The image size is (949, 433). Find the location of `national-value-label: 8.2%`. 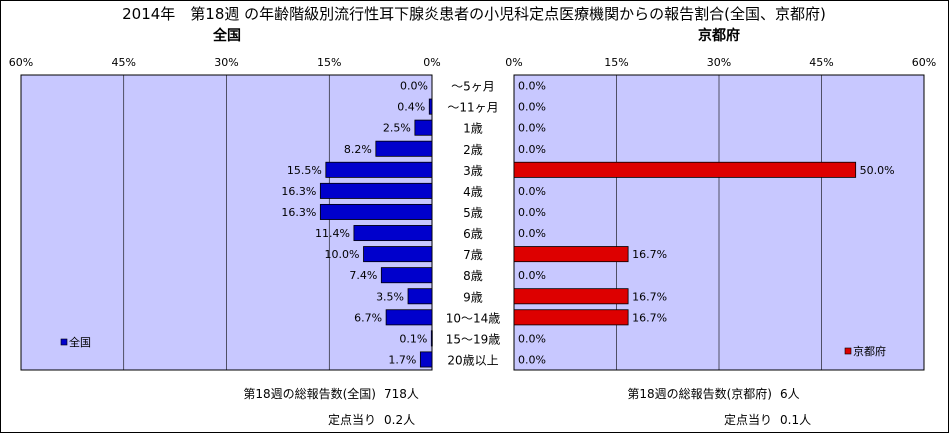

national-value-label: 8.2% is located at coordinates (358, 149).